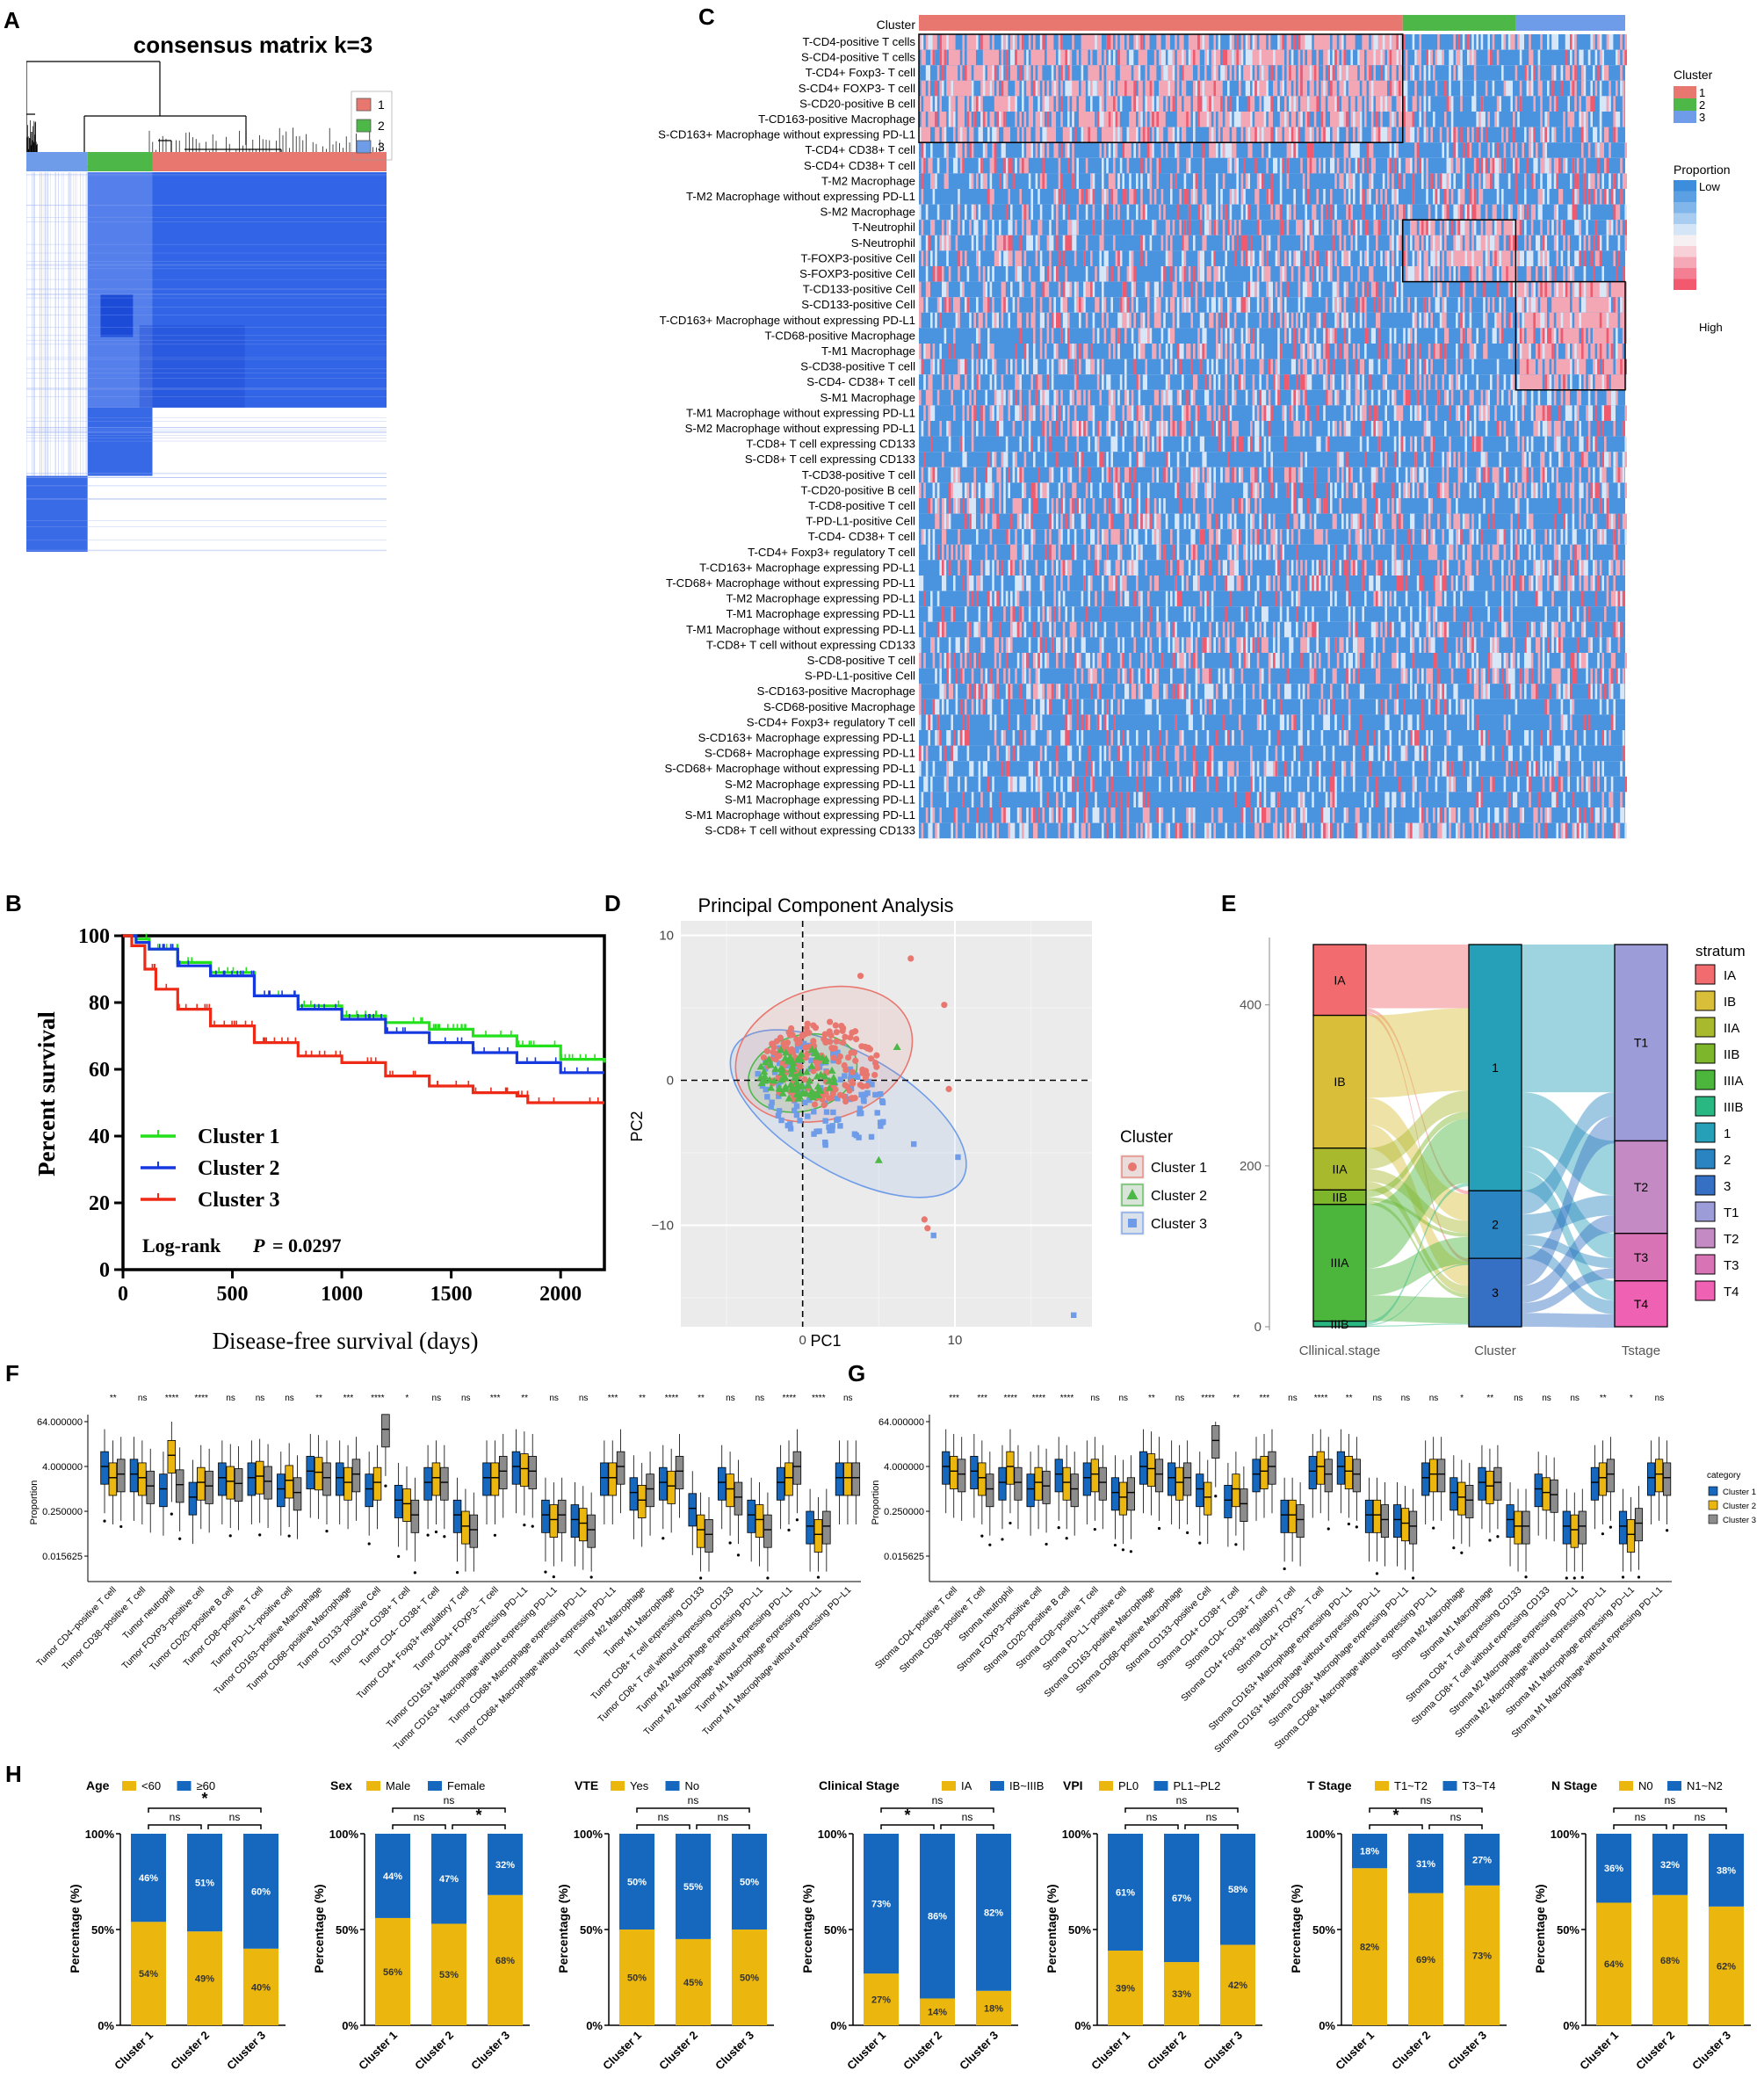 The width and height of the screenshot is (1764, 2078). I want to click on panel-e-legend-label-IIIB: IIIB, so click(1734, 1107).